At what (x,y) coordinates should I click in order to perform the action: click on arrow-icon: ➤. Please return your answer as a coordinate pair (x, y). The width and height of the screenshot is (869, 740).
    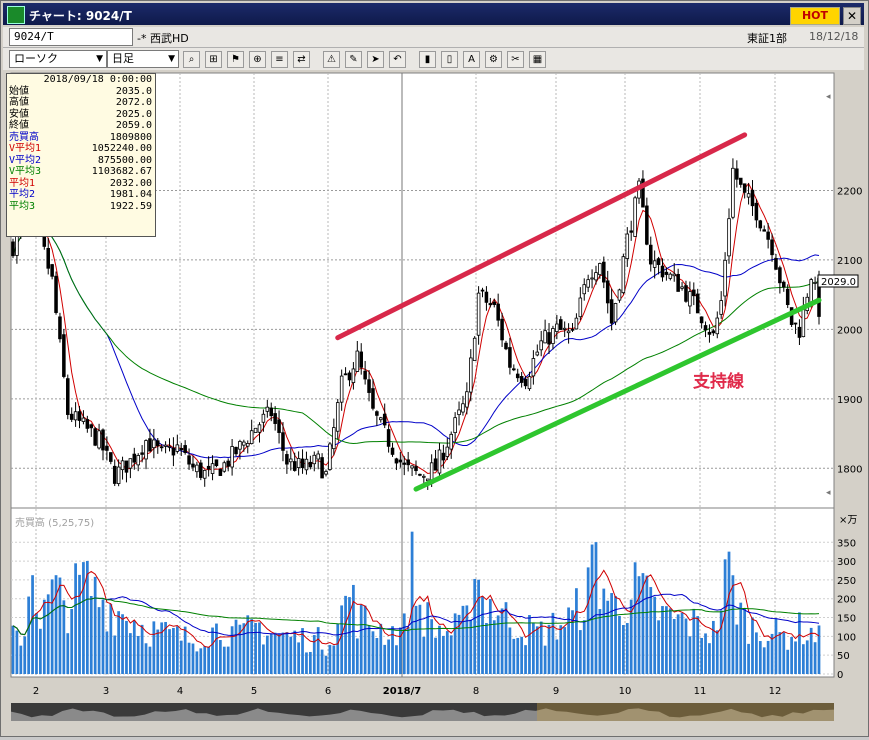
    Looking at the image, I should click on (375, 59).